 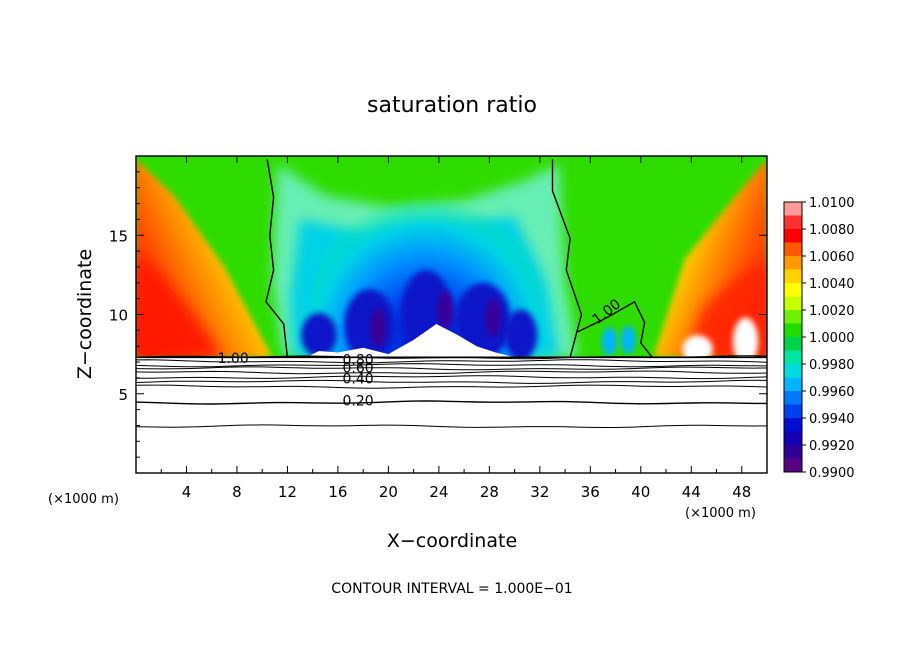 What do you see at coordinates (832, 284) in the screenshot?
I see `colorbar-label: 1.0040` at bounding box center [832, 284].